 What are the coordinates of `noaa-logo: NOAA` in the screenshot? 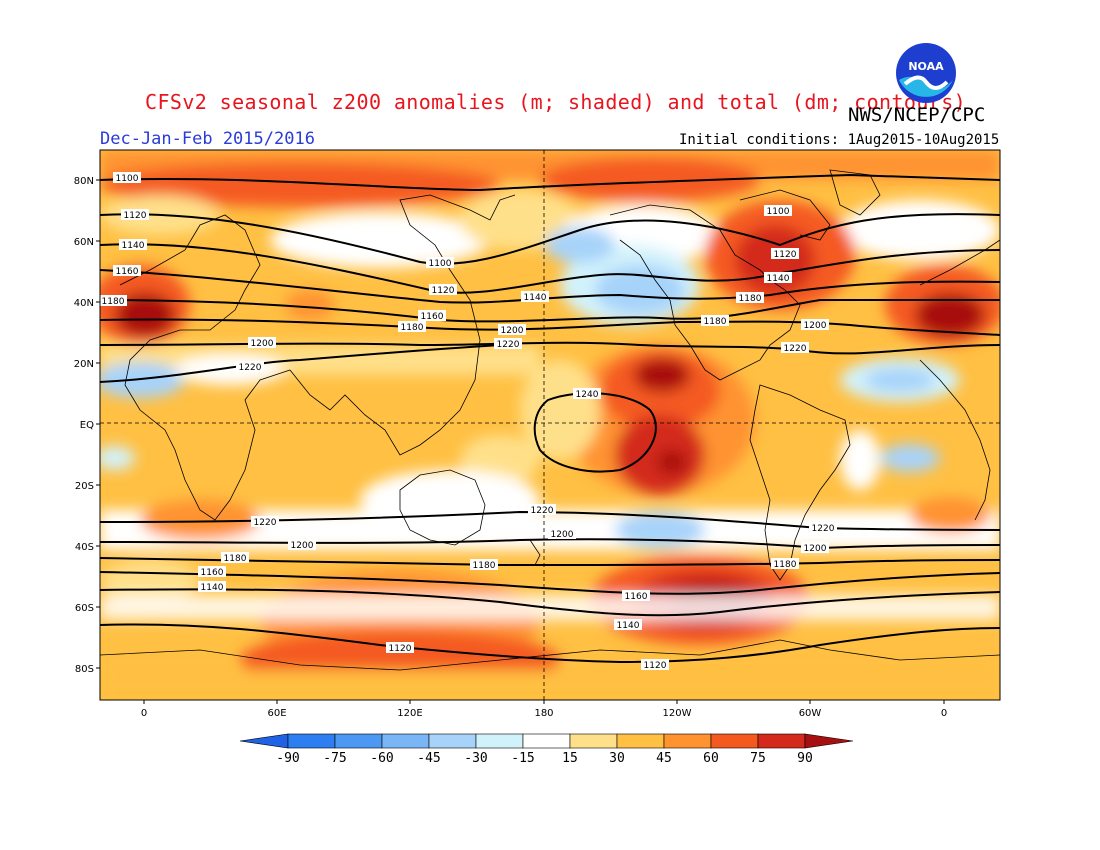 It's located at (926, 73).